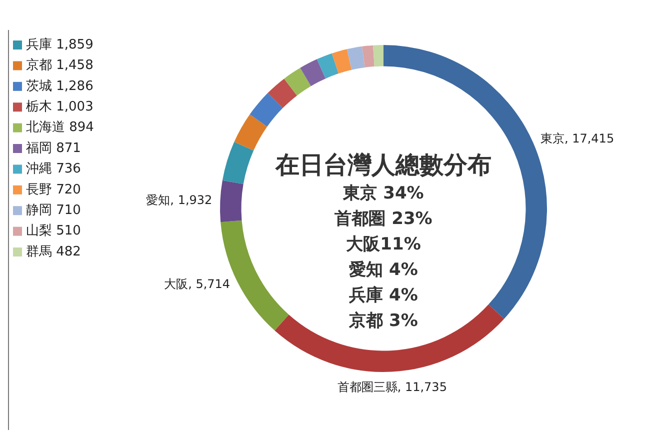 This screenshot has height=437, width=657. I want to click on text: 東京 34%, so click(383, 193).